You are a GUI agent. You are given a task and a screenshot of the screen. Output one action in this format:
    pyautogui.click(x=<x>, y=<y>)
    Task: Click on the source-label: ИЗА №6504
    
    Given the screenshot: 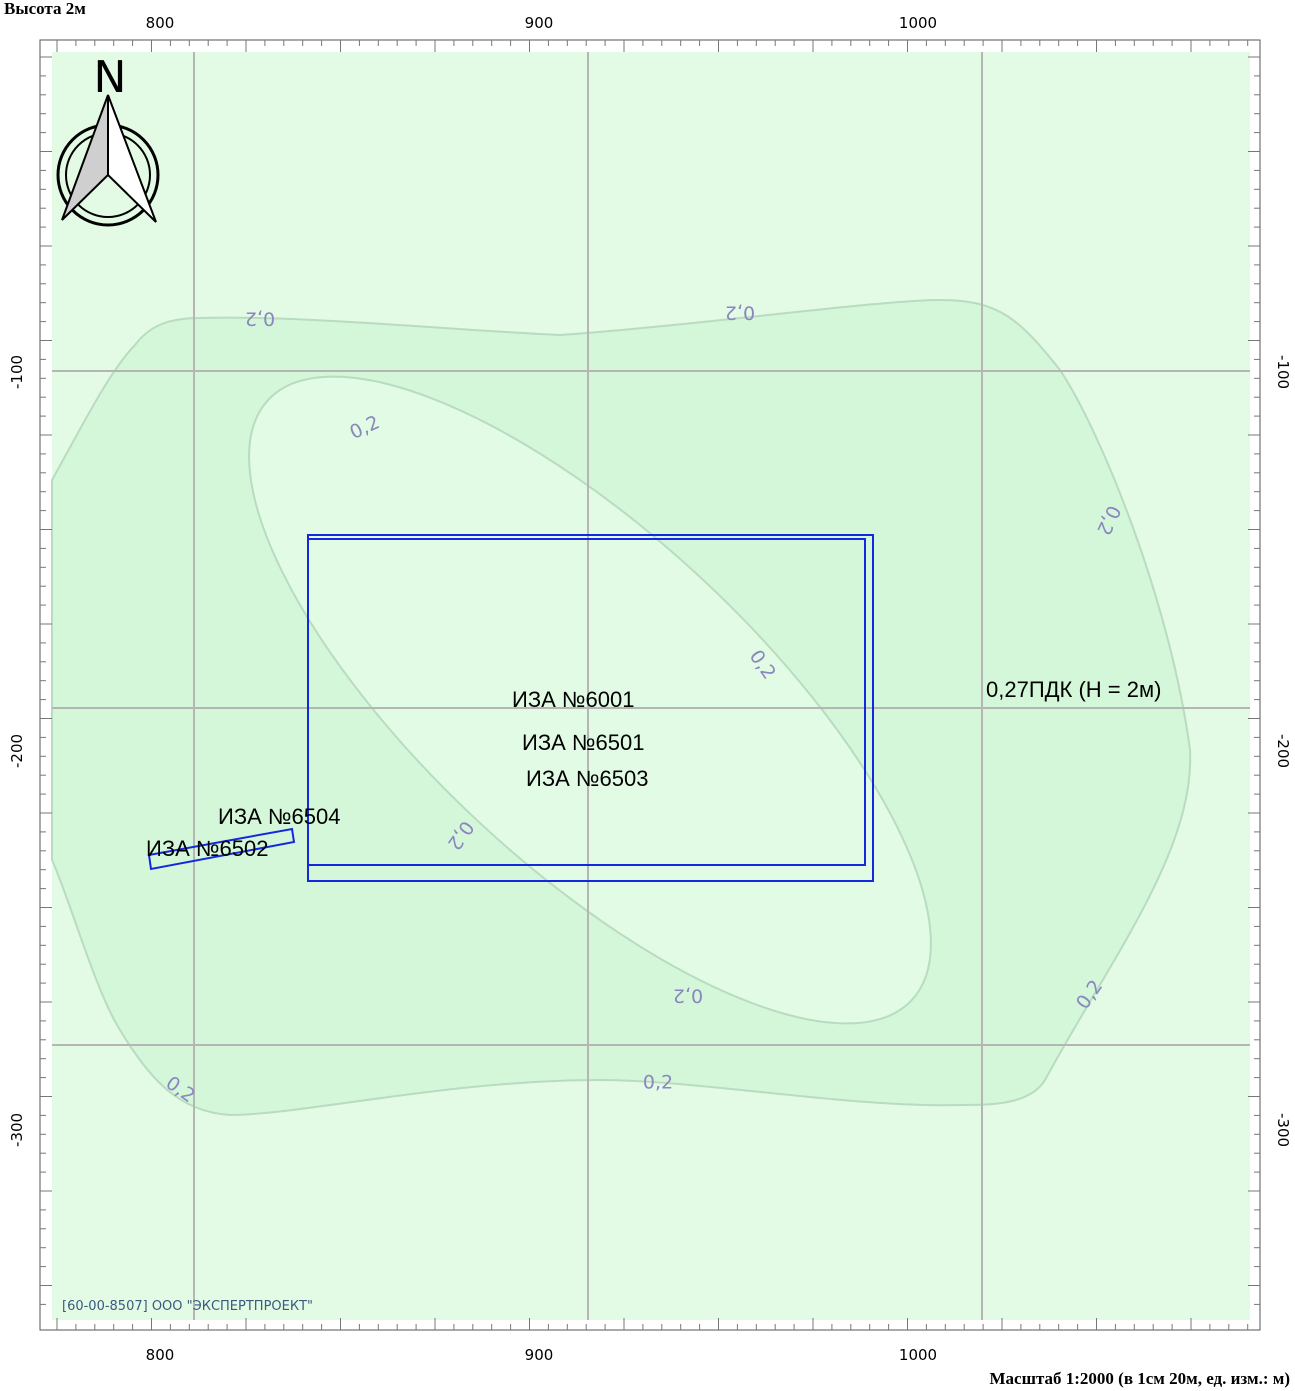 What is the action you would take?
    pyautogui.click(x=279, y=816)
    